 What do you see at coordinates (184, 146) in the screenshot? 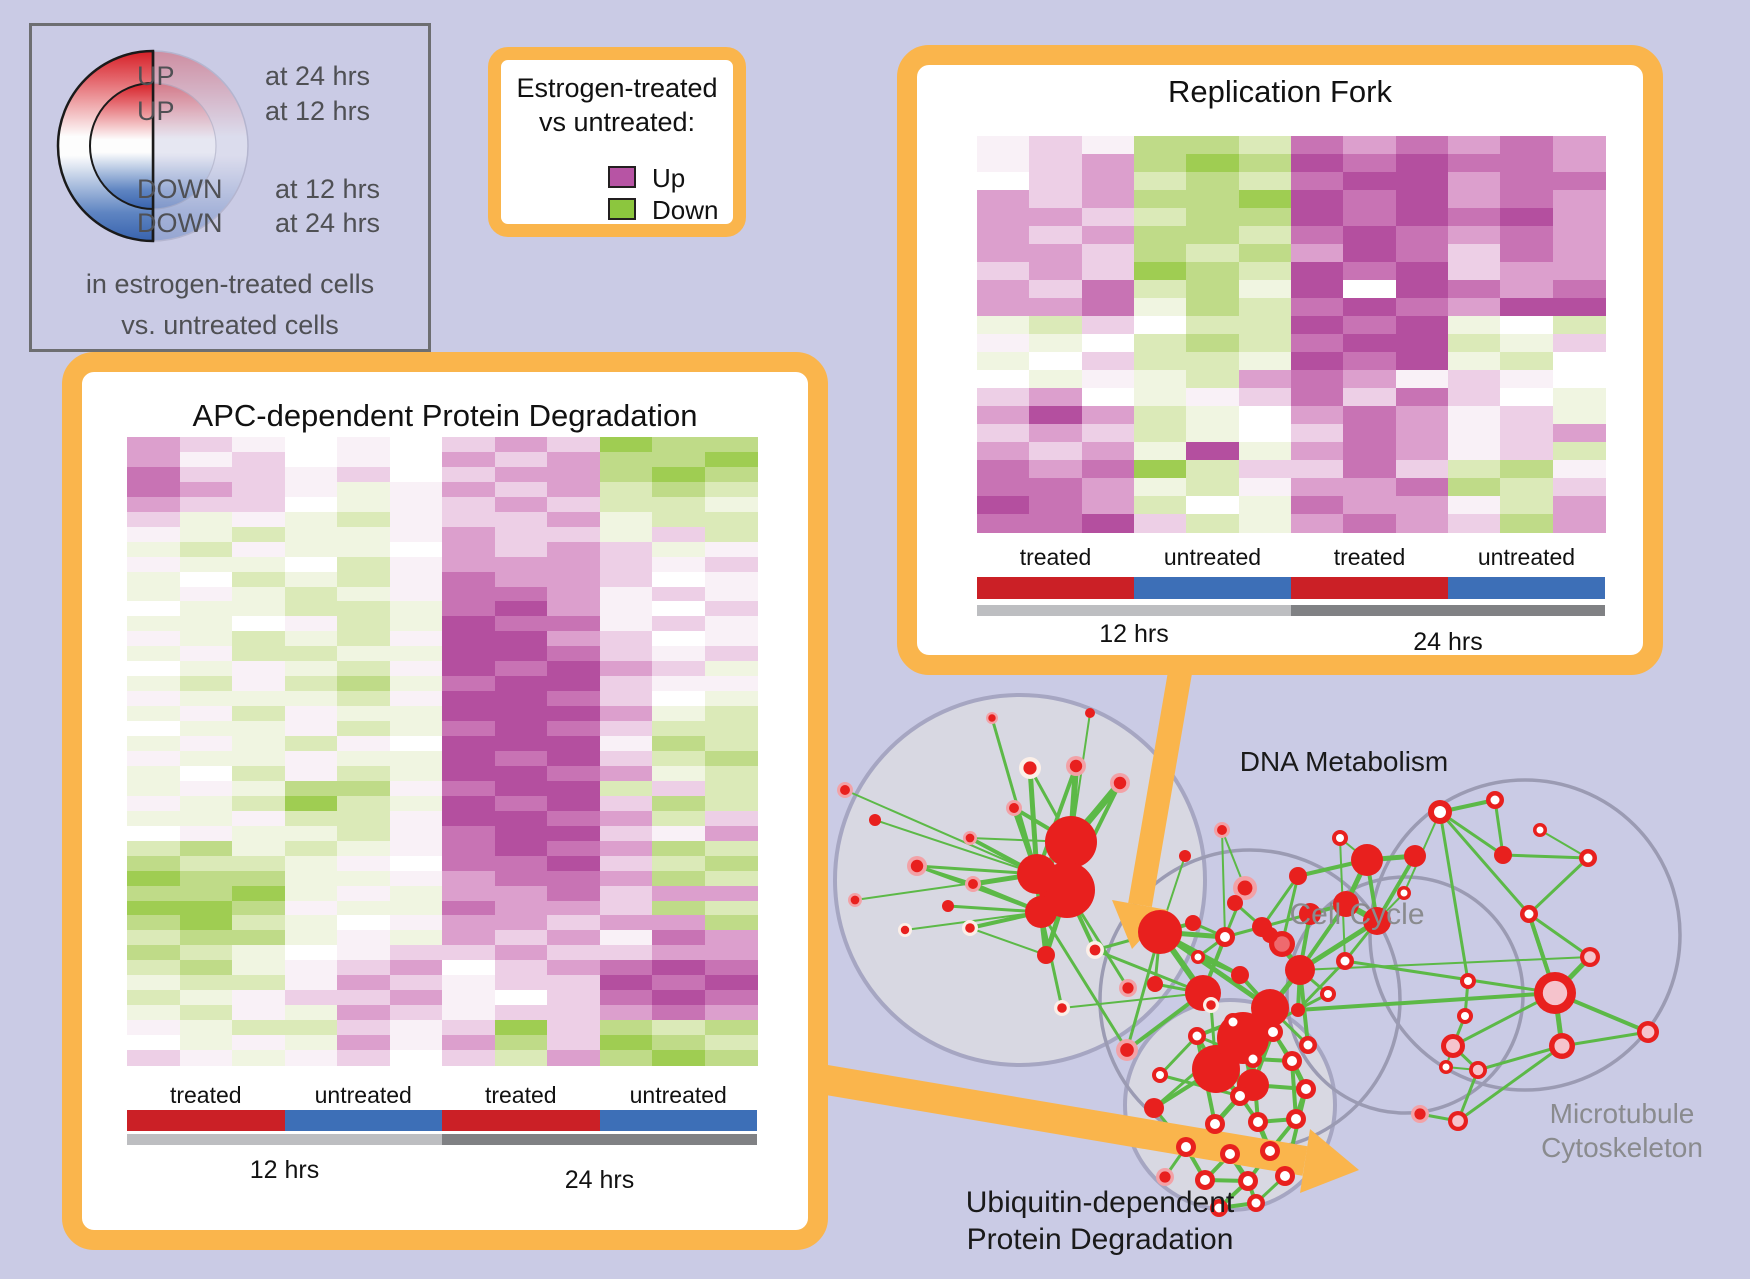
I see `inner-circle-right-faded` at bounding box center [184, 146].